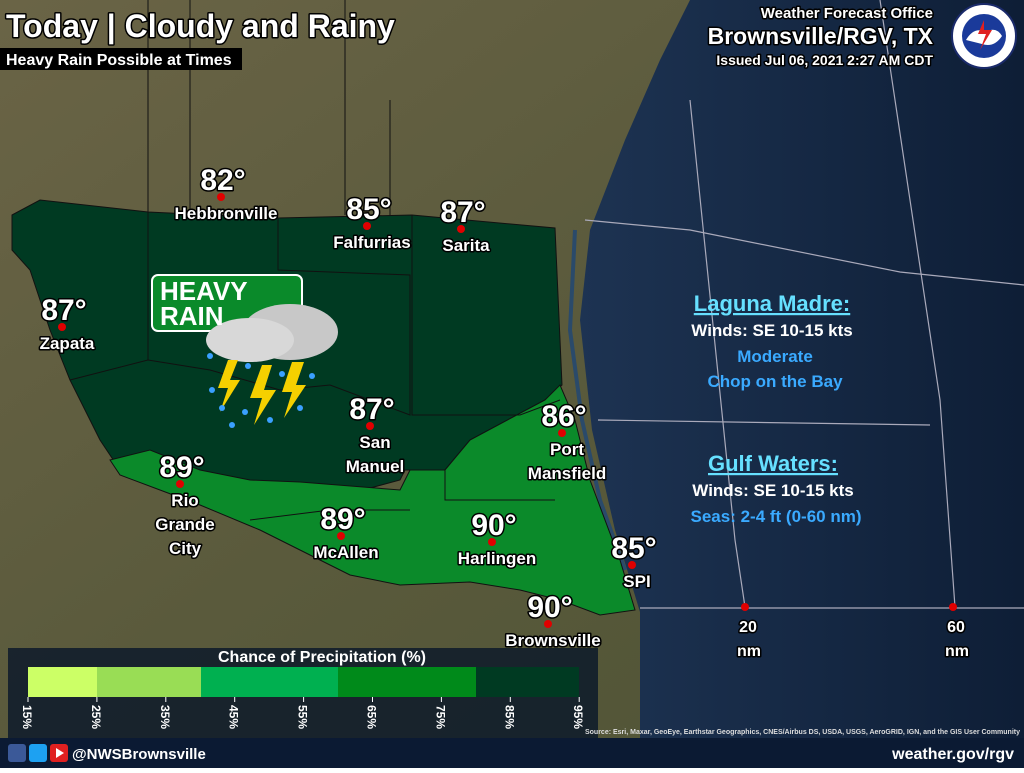  What do you see at coordinates (552, 640) in the screenshot?
I see `city-name: Brownsville` at bounding box center [552, 640].